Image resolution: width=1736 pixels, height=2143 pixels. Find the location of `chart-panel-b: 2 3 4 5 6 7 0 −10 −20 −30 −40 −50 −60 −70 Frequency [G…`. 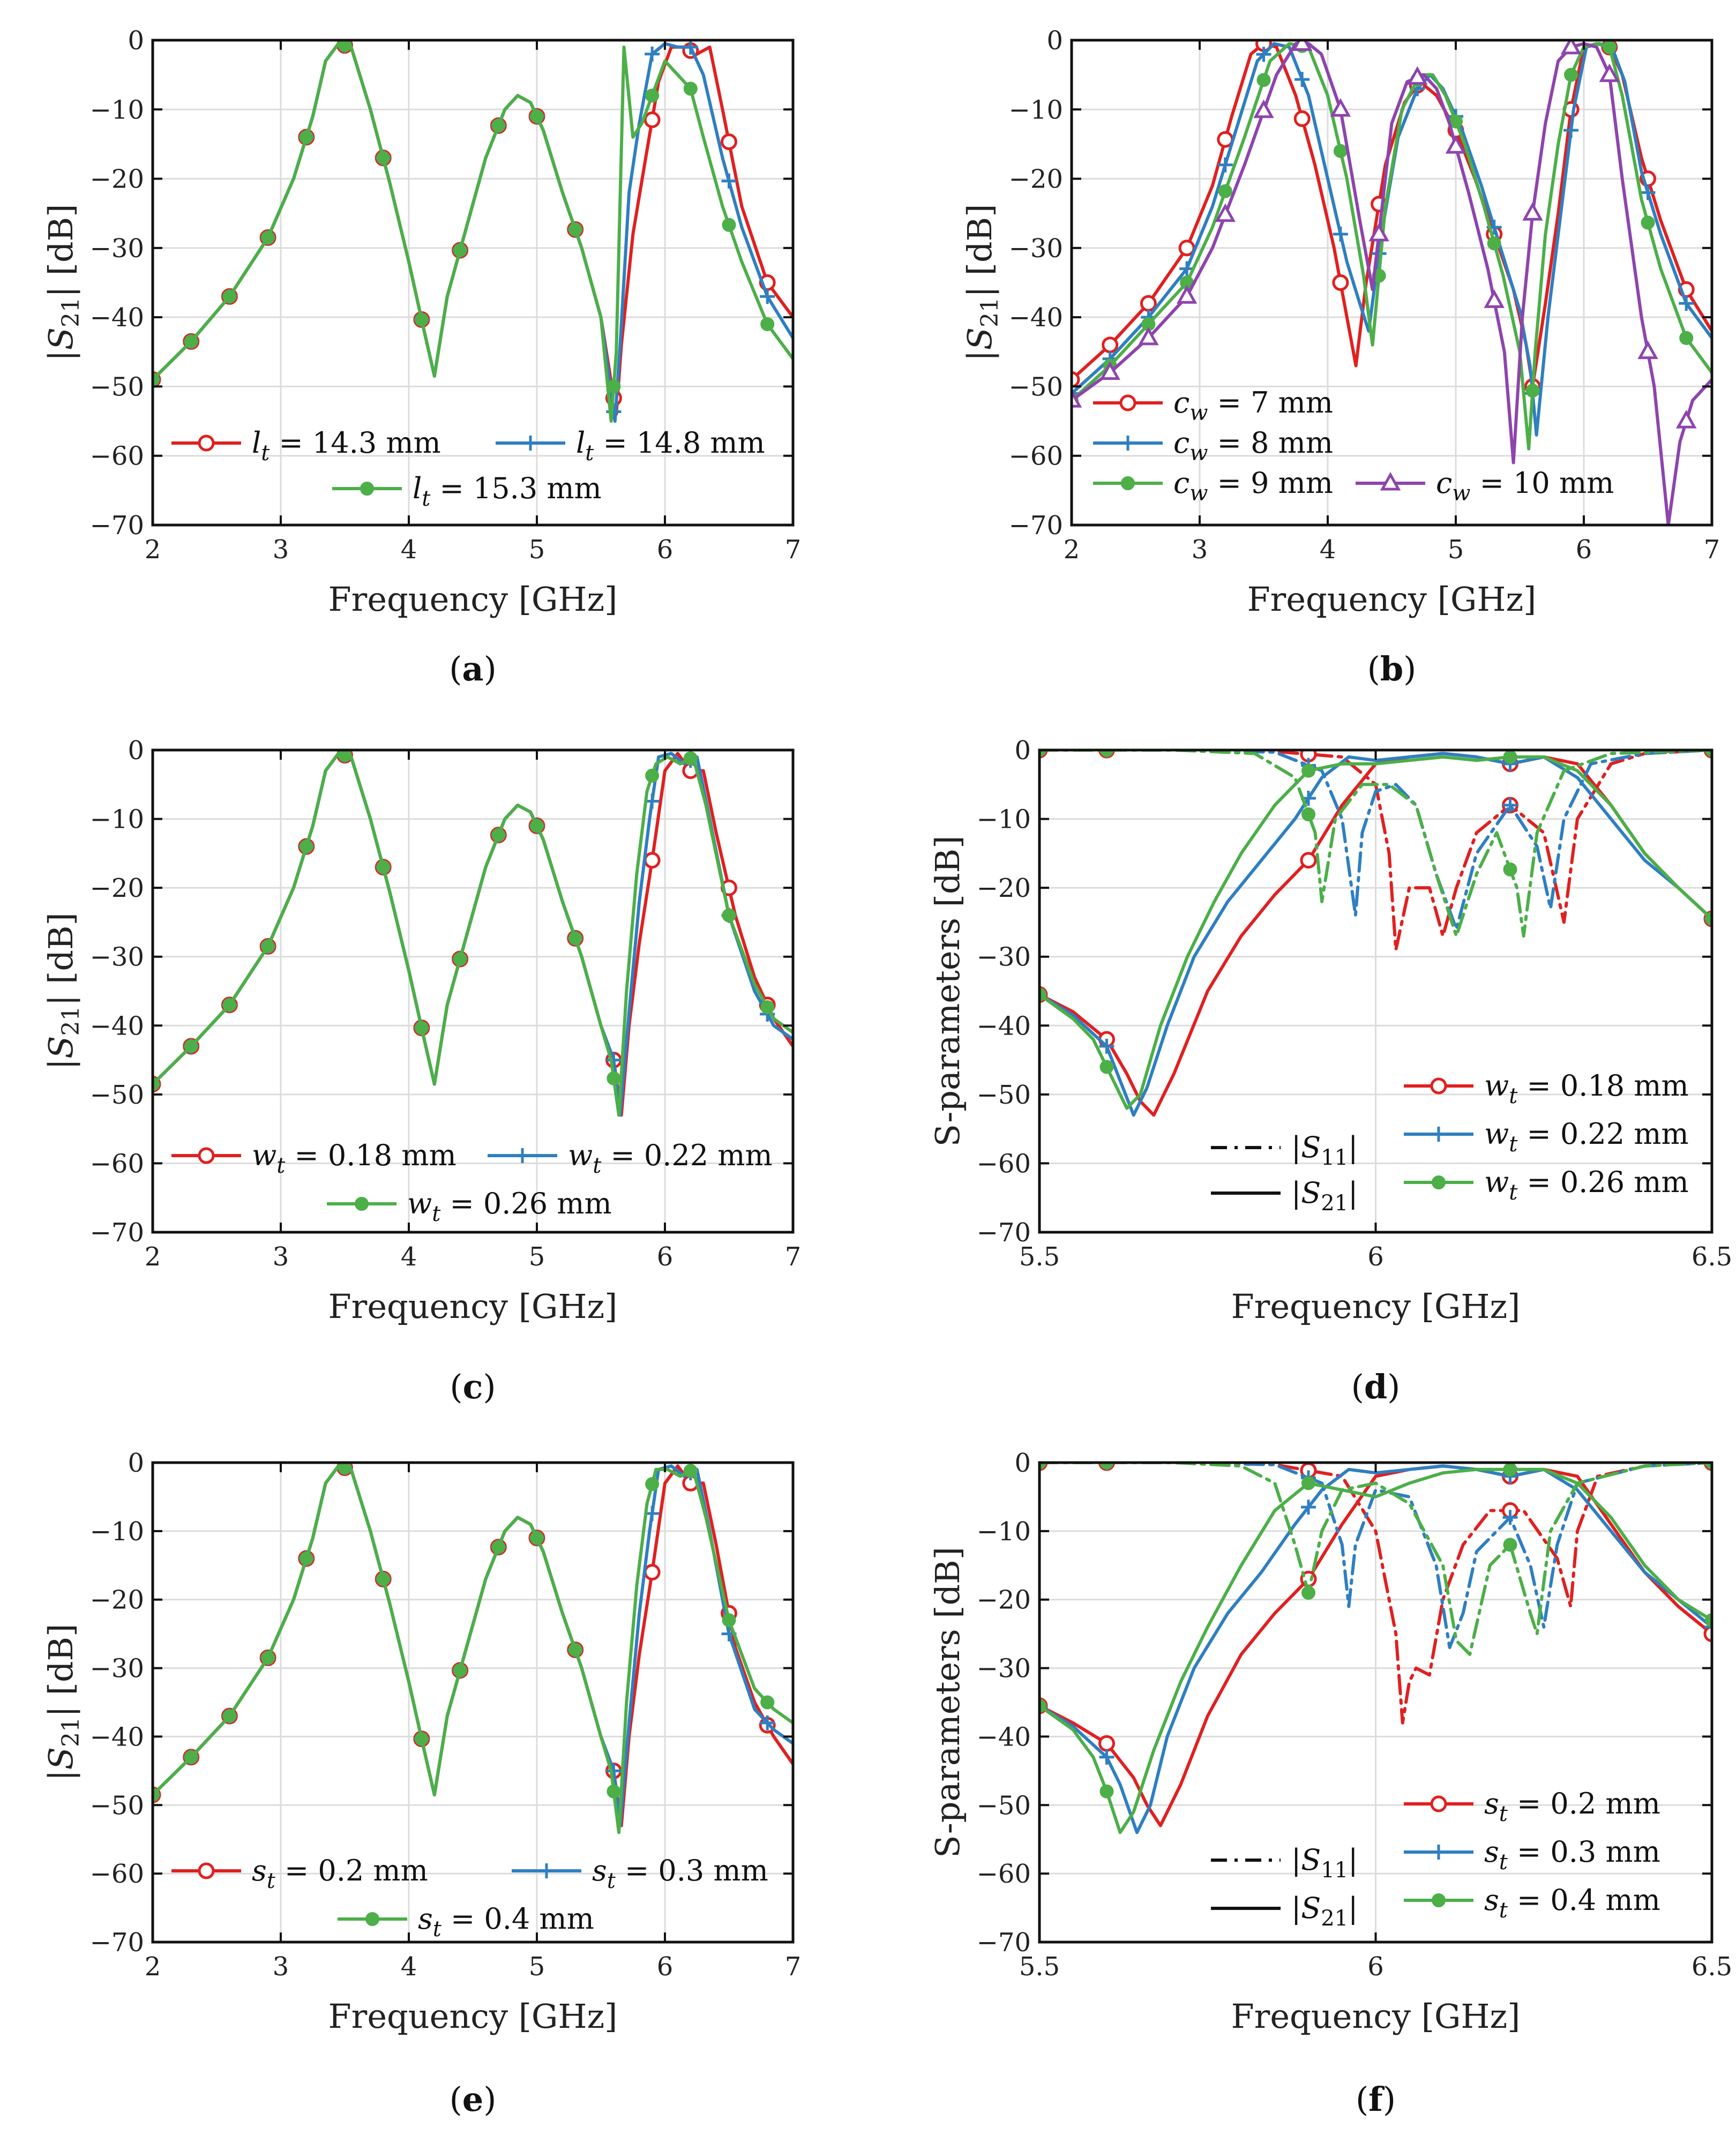

chart-panel-b: 2 3 4 5 6 7 0 −10 −20 −30 −40 −50 −60 −70 Frequency [G… is located at coordinates (1340, 357).